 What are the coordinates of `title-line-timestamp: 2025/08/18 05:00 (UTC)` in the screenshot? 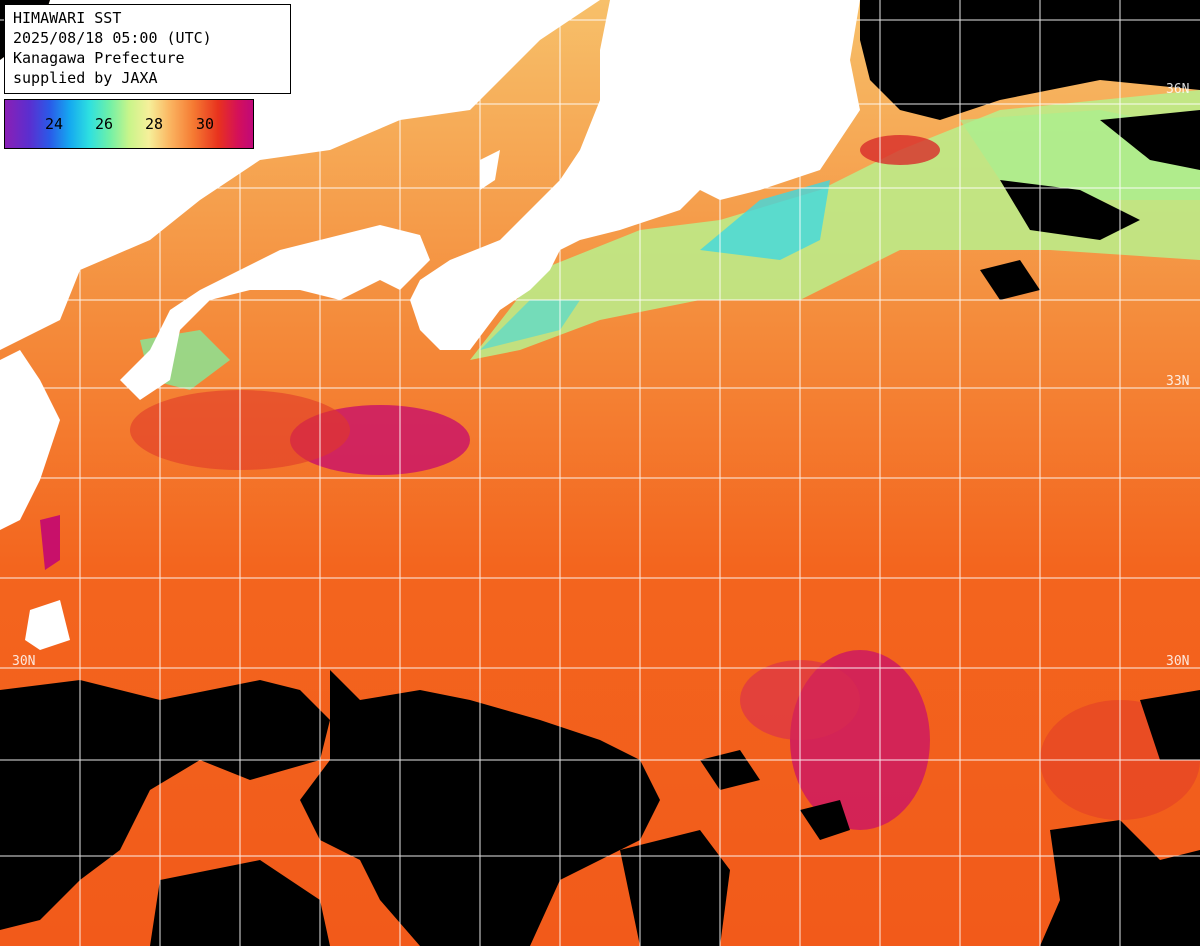 It's located at (112, 38).